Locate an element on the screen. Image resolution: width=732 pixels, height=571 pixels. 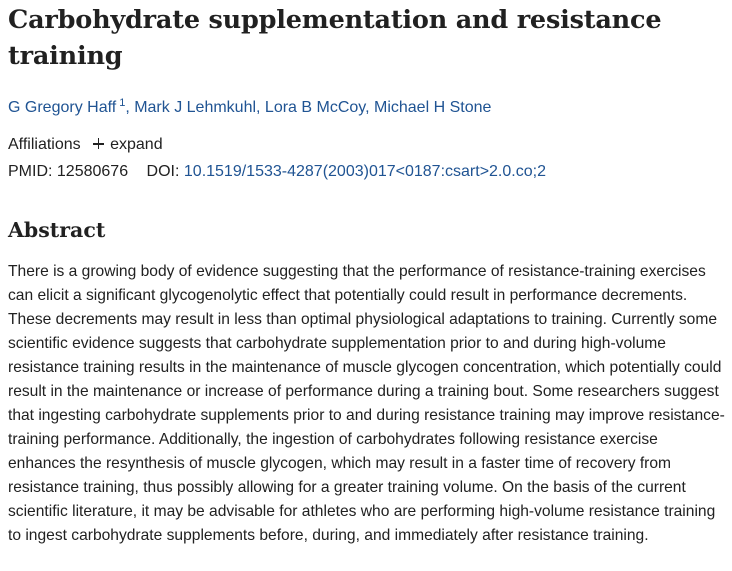
pmid-value: 12580676 is located at coordinates (92, 171).